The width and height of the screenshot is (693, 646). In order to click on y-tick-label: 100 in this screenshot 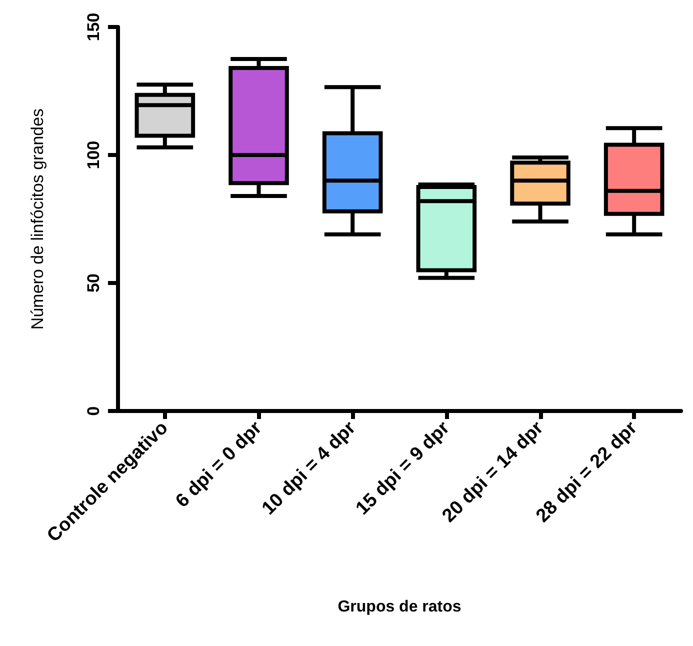, I will do `click(93, 155)`.